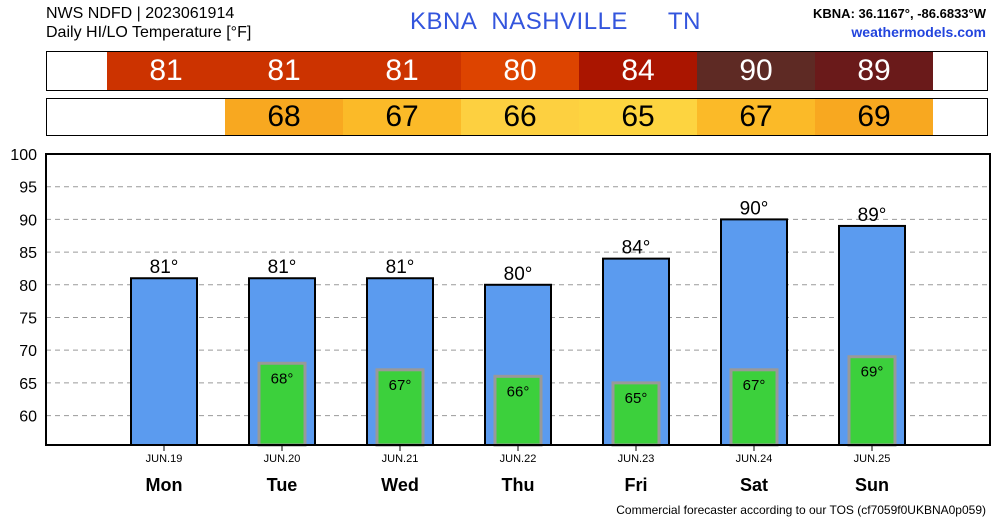  I want to click on day-label-0: Mon, so click(164, 485).